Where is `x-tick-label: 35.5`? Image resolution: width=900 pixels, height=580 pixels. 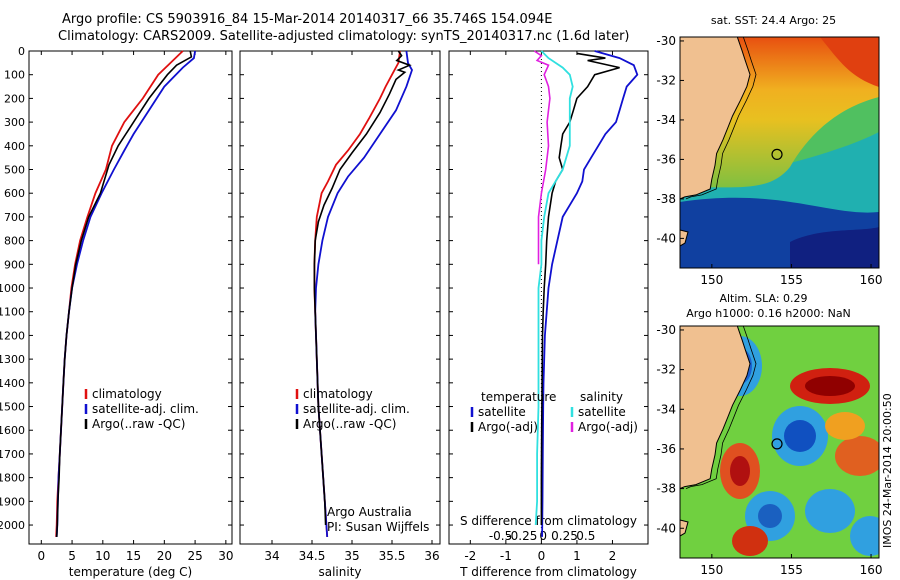
x-tick-label: 35.5 is located at coordinates (392, 556).